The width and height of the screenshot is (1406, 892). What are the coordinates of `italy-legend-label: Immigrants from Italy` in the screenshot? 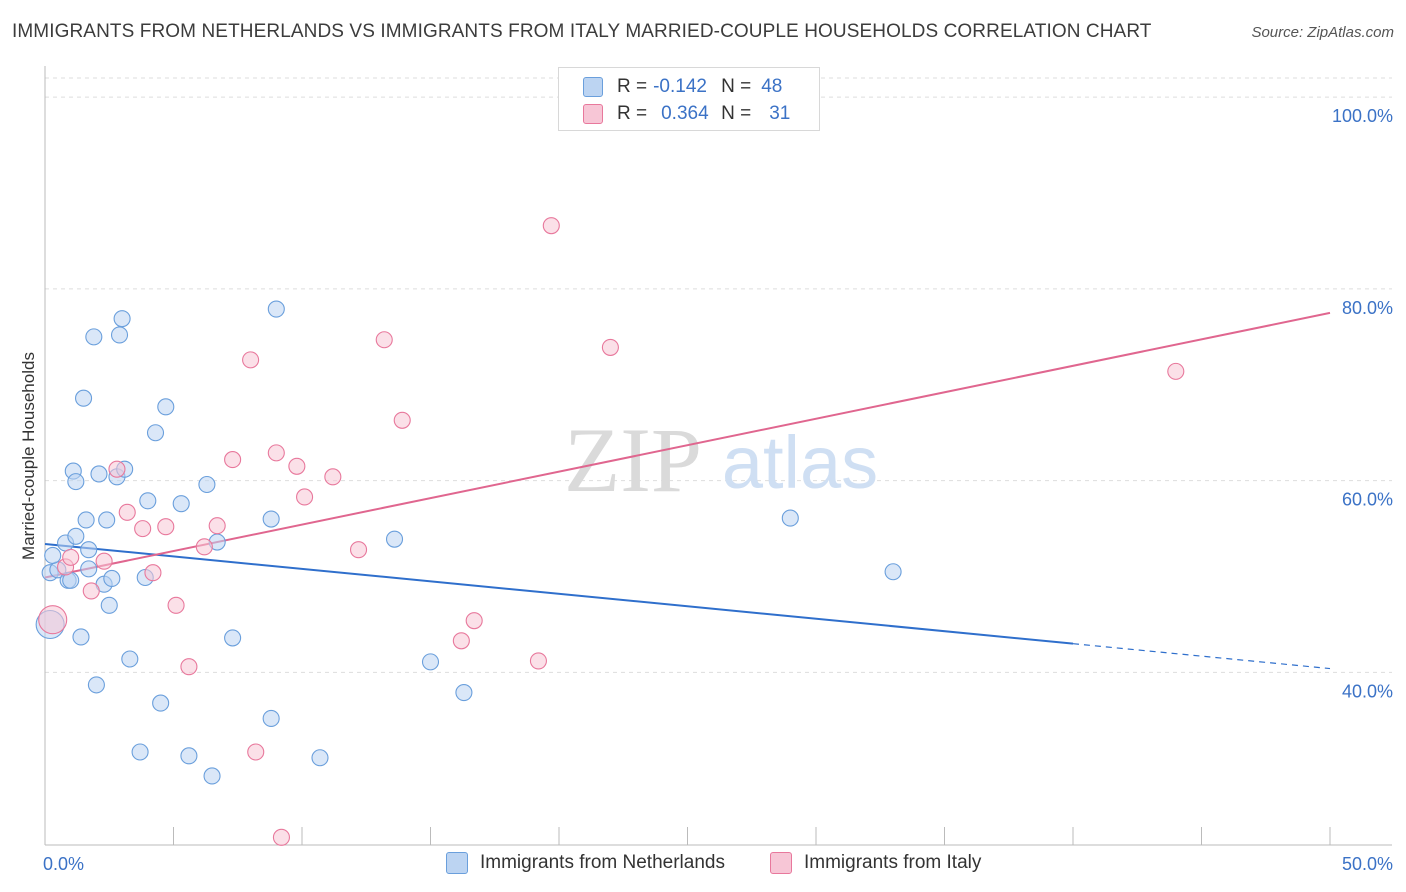 It's located at (893, 862).